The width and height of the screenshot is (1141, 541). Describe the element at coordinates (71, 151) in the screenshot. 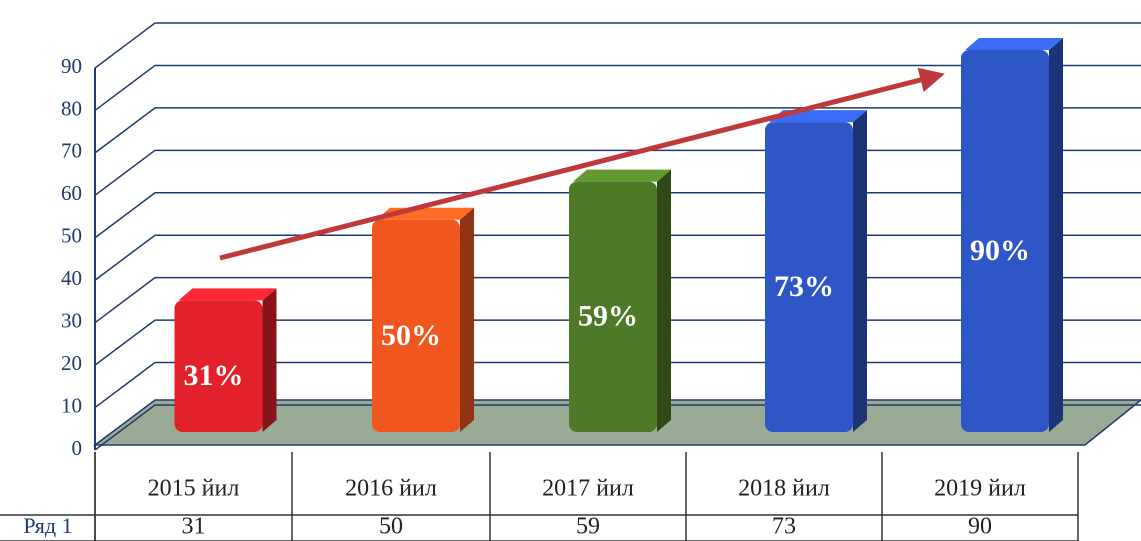

I see `y-tick-label: 70` at that location.